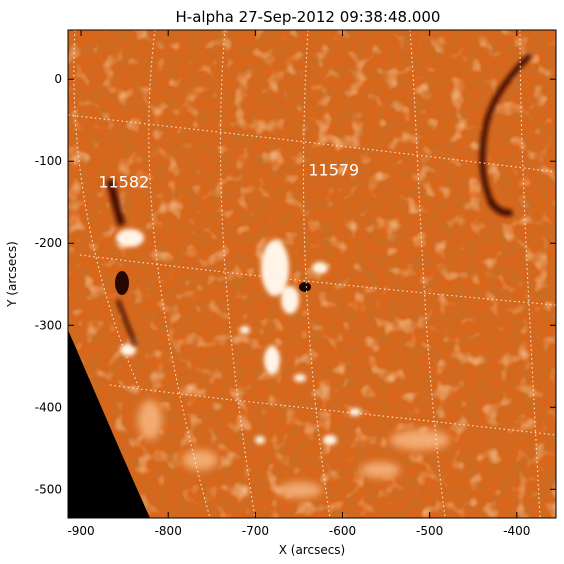 This screenshot has width=564, height=564. I want to click on x-tick-label: -700, so click(255, 531).